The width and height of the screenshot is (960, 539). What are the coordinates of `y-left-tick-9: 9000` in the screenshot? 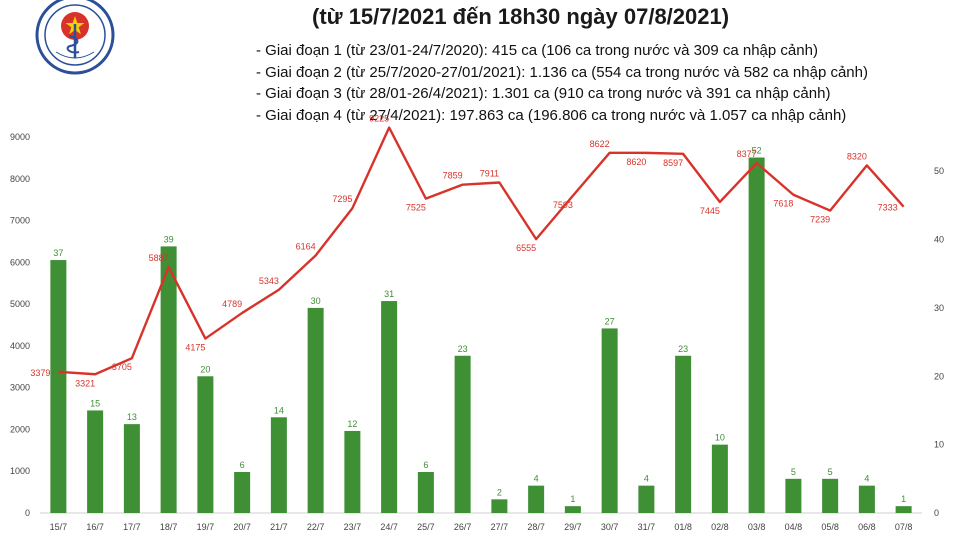 It's located at (20, 137).